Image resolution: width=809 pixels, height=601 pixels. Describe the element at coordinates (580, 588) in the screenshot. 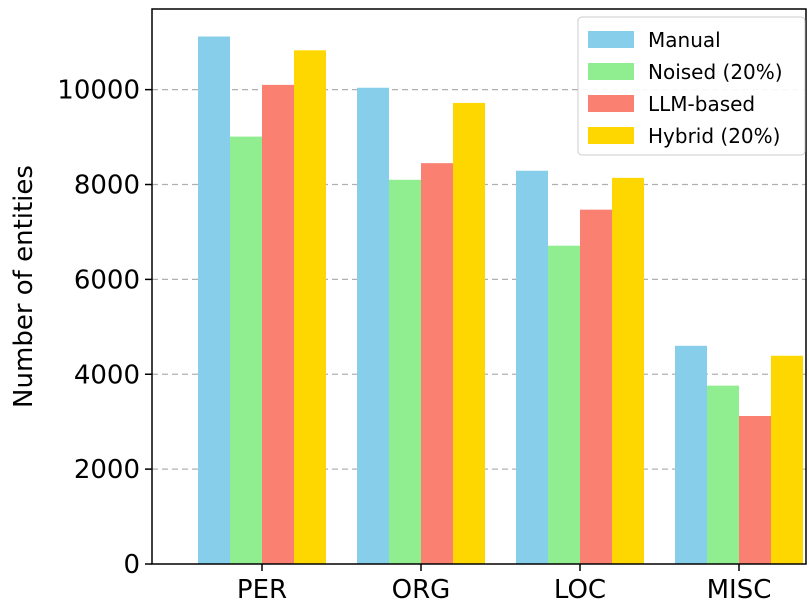

I see `x-tick-label: LOC` at that location.